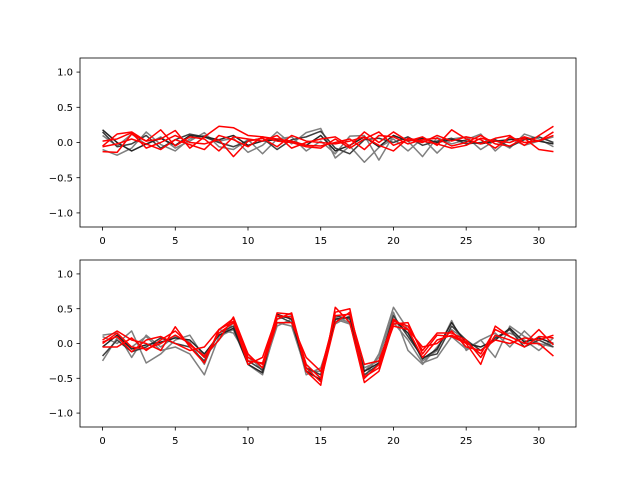 This screenshot has width=640, height=480. I want to click on top-plot-x-tick-label: 25, so click(466, 241).